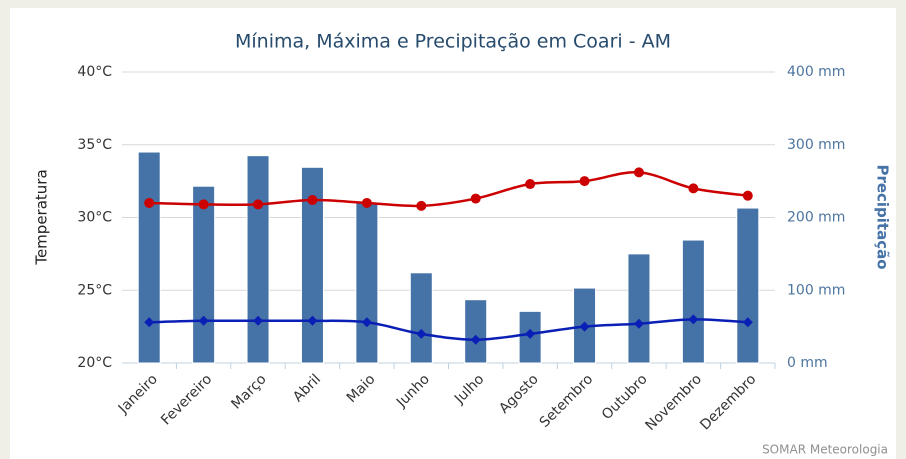 The height and width of the screenshot is (459, 906). What do you see at coordinates (816, 290) in the screenshot?
I see `y2-tick-label: 100 mm` at bounding box center [816, 290].